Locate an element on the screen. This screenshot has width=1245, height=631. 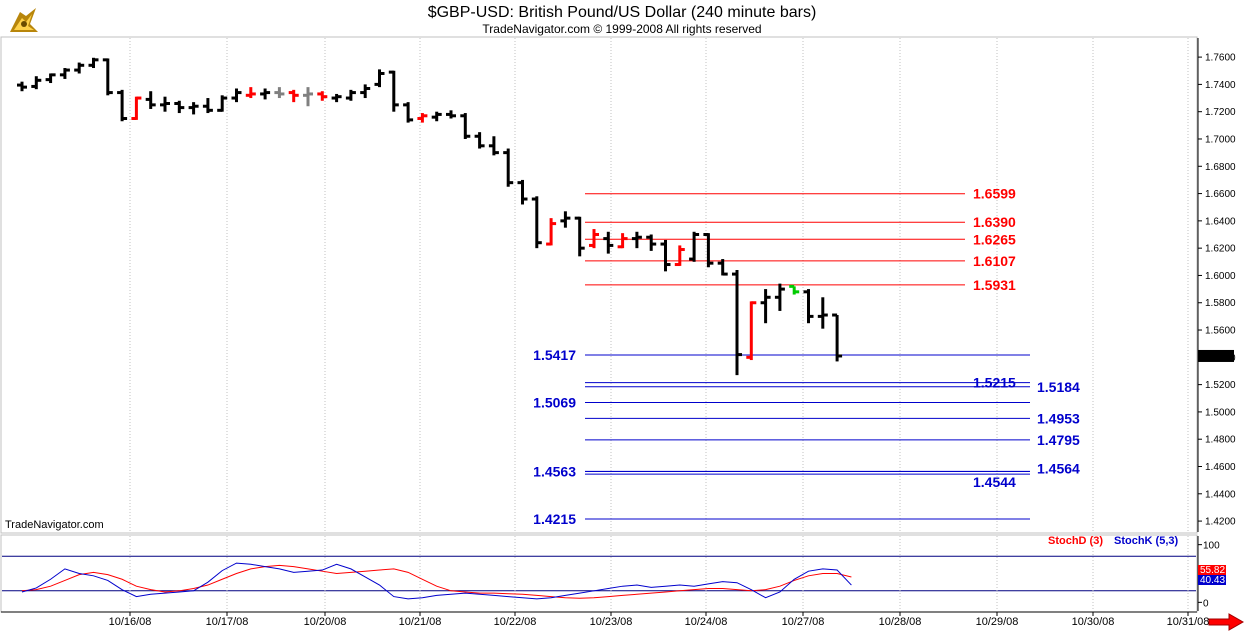
stochastic-lines is located at coordinates (599, 573).